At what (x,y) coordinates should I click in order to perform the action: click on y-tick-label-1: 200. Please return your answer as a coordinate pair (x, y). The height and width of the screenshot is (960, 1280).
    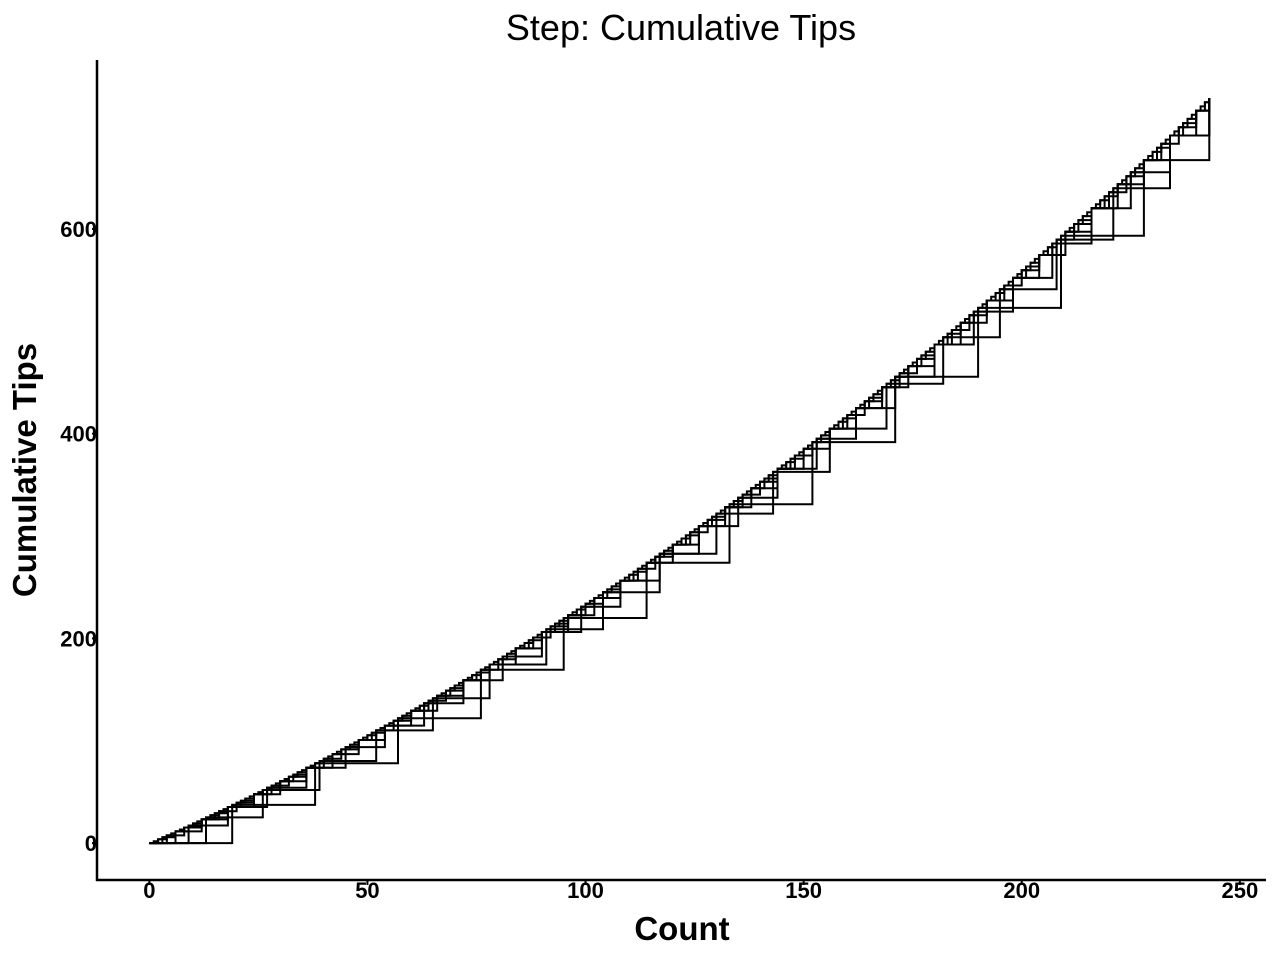
    Looking at the image, I should click on (78, 638).